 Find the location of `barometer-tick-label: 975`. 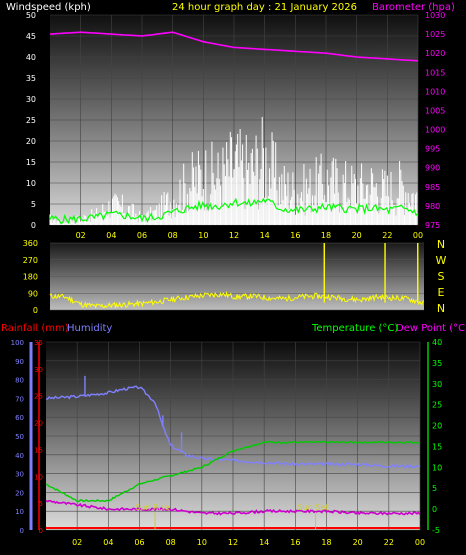

barometer-tick-label: 975 is located at coordinates (432, 225).